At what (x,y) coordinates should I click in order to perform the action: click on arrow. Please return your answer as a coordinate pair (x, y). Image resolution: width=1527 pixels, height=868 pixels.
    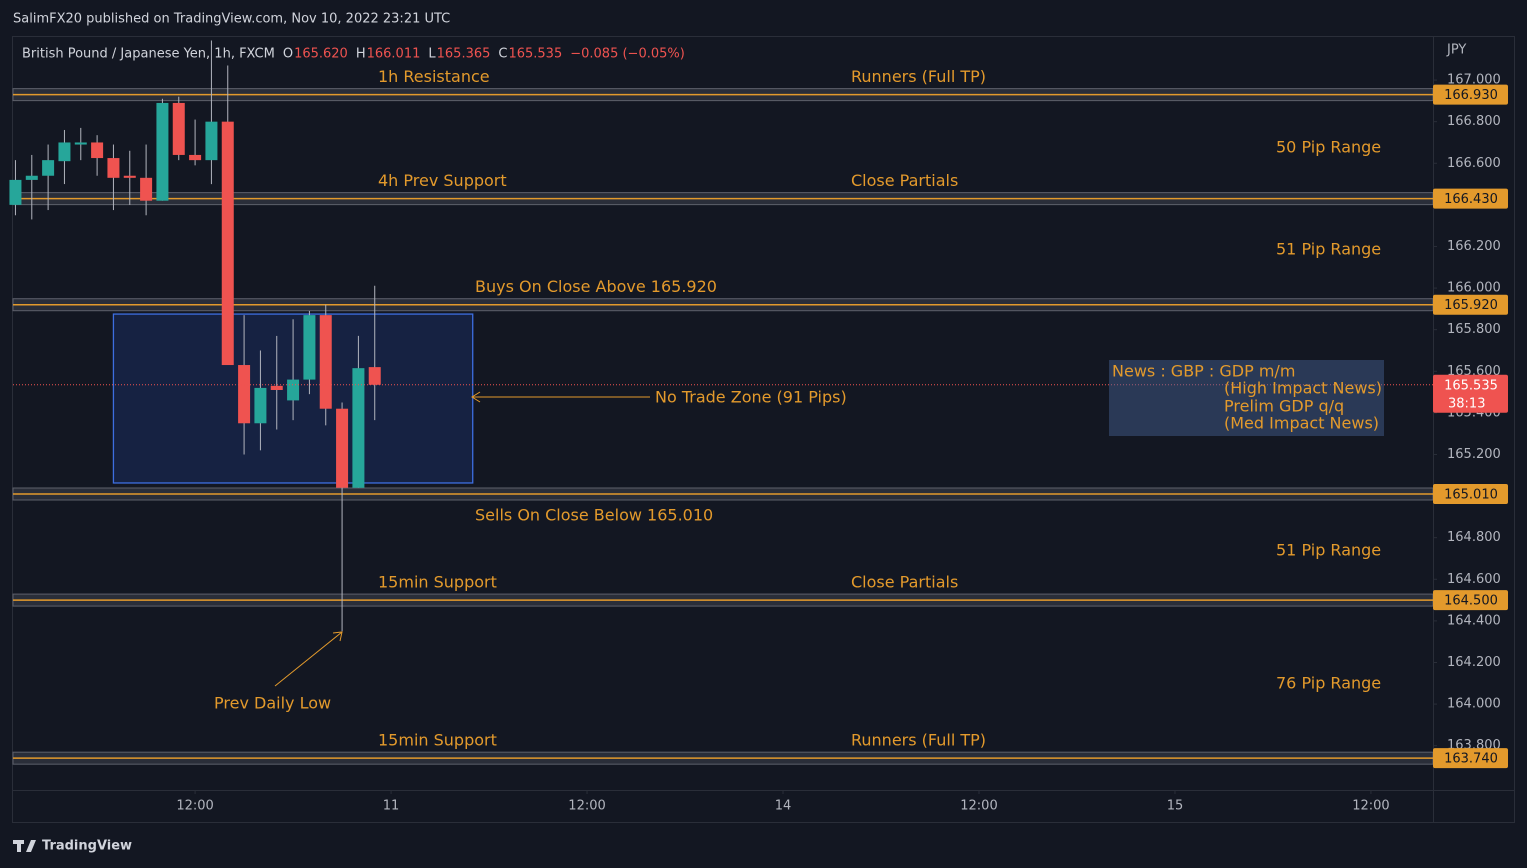
    Looking at the image, I should click on (308, 659).